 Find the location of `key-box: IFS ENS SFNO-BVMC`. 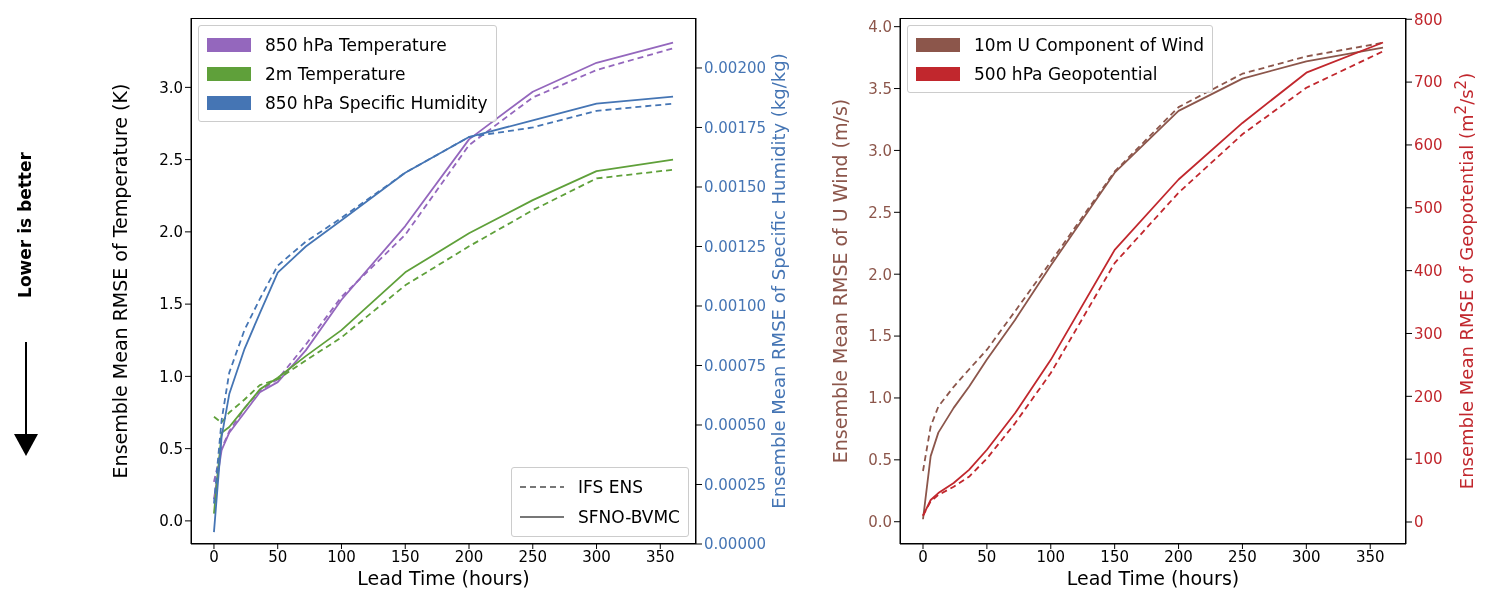

key-box: IFS ENS SFNO-BVMC is located at coordinates (600, 502).